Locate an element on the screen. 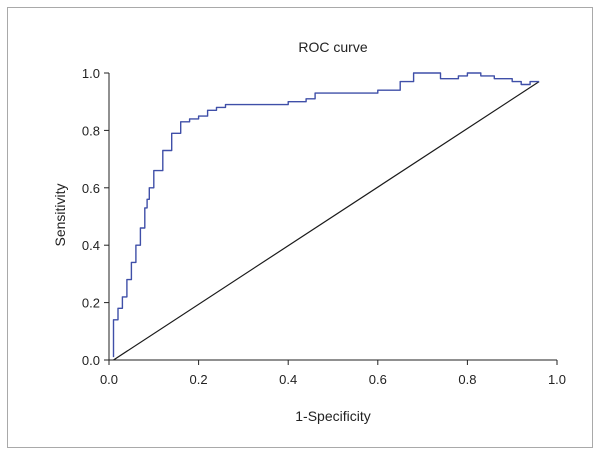  y-tick-label: 0.2 is located at coordinates (91, 303).